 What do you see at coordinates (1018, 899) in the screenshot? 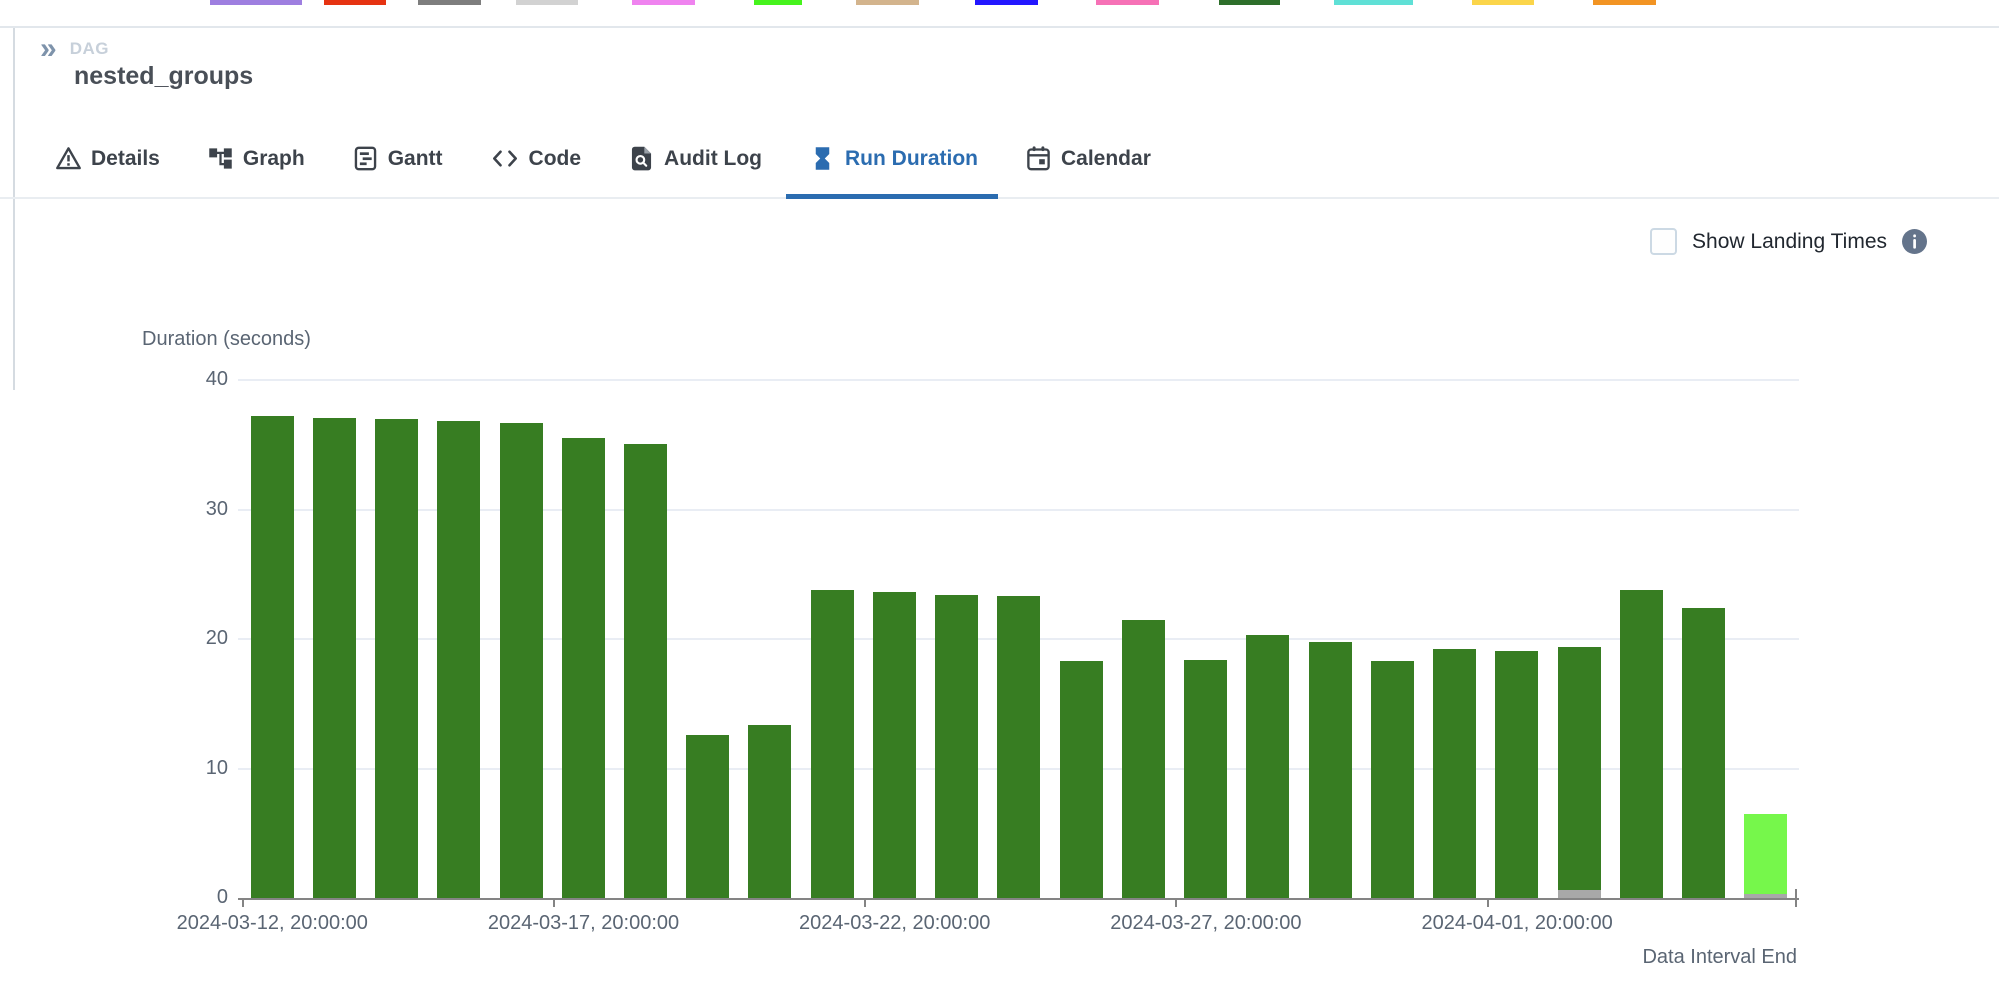
I see `x-axis-line` at bounding box center [1018, 899].